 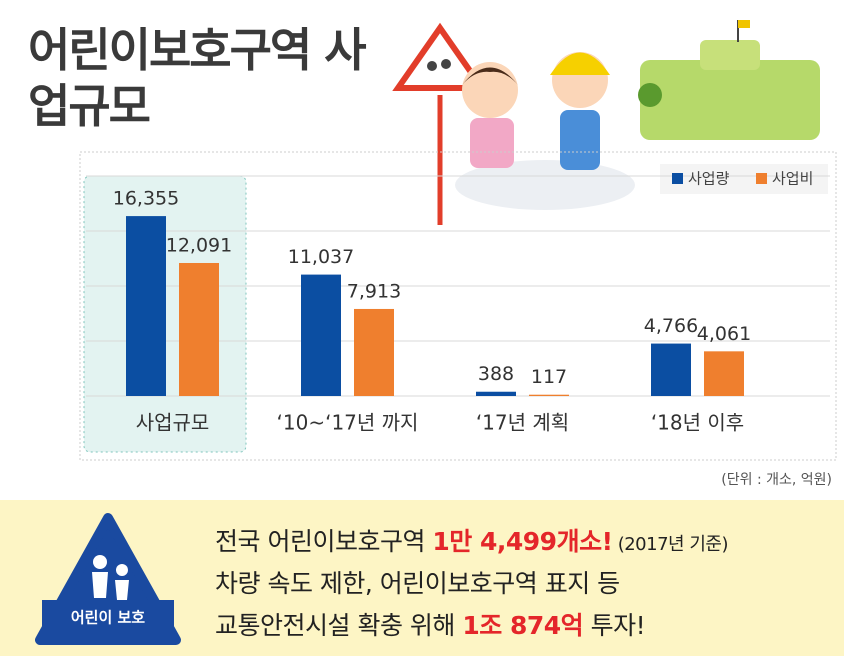 I want to click on value-label: 388, so click(x=496, y=374).